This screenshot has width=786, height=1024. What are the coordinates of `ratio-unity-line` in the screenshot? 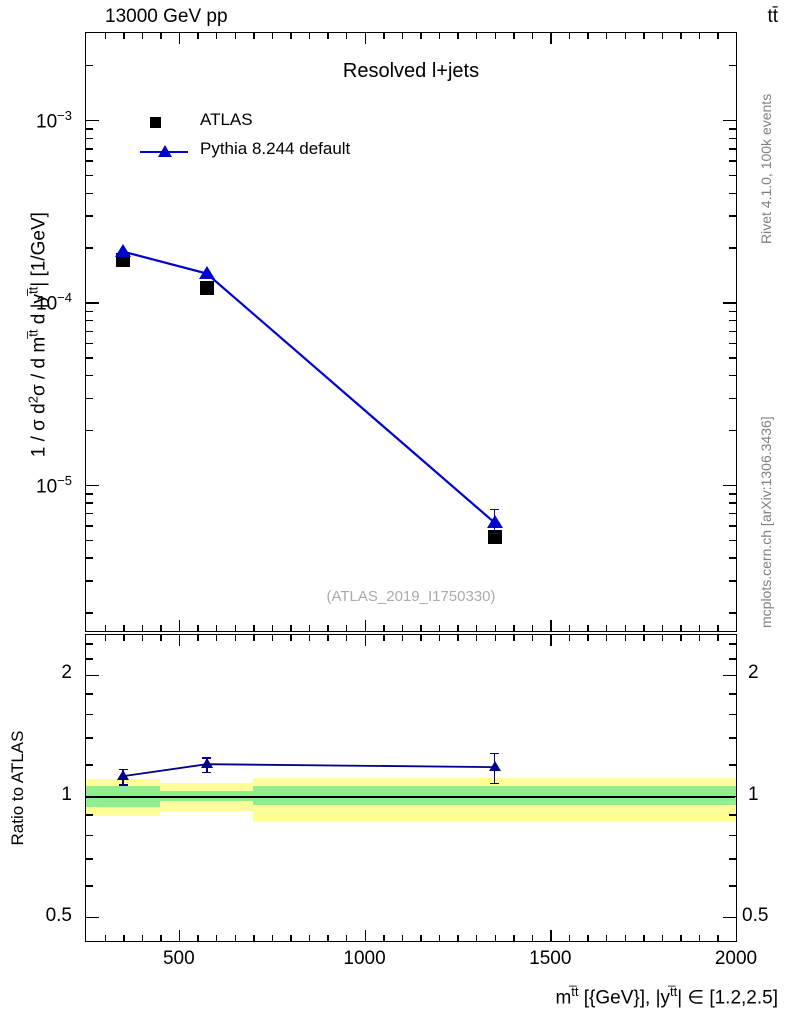 It's located at (410, 797).